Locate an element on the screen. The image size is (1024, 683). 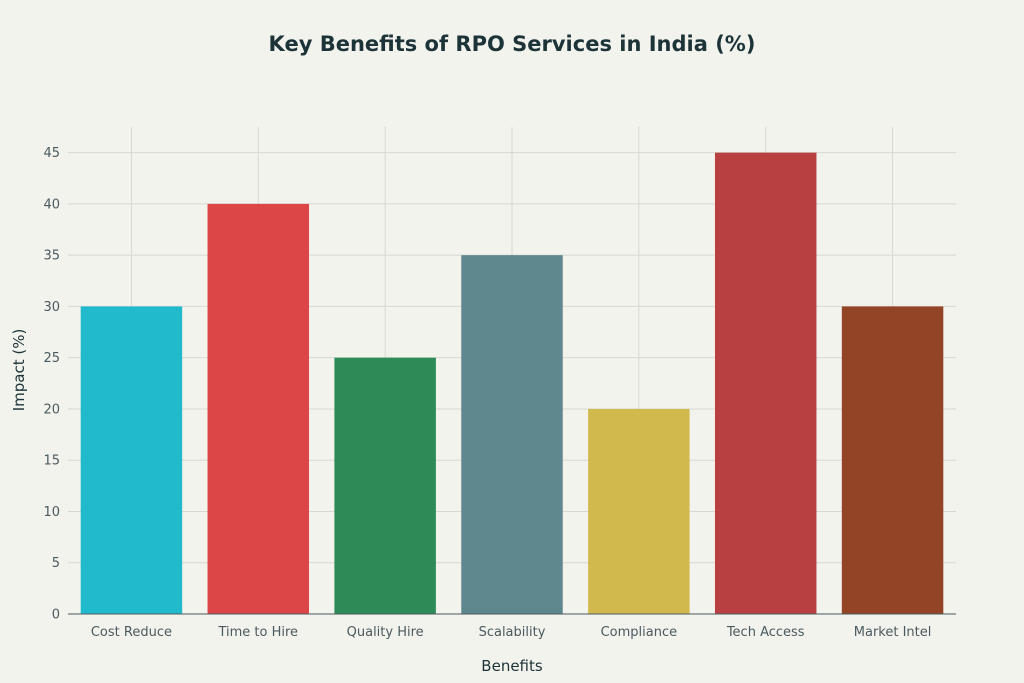
y-tick-label: 30 is located at coordinates (51, 307).